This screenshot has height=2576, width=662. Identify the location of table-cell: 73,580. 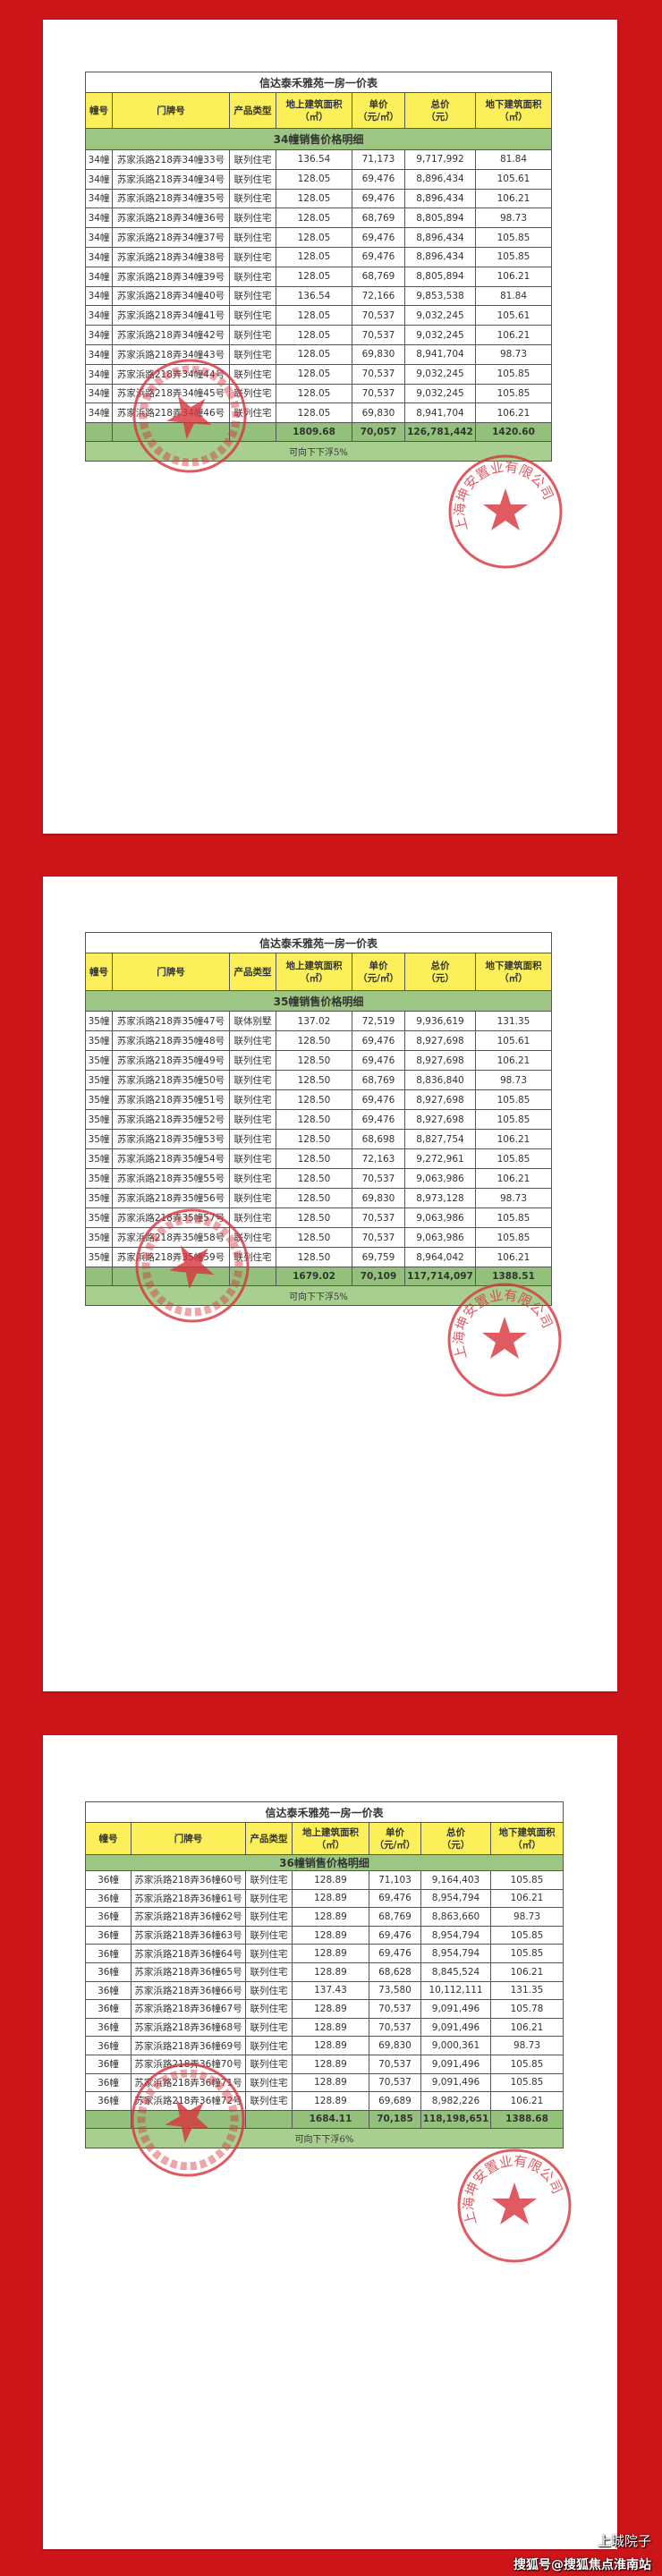
(395, 1990).